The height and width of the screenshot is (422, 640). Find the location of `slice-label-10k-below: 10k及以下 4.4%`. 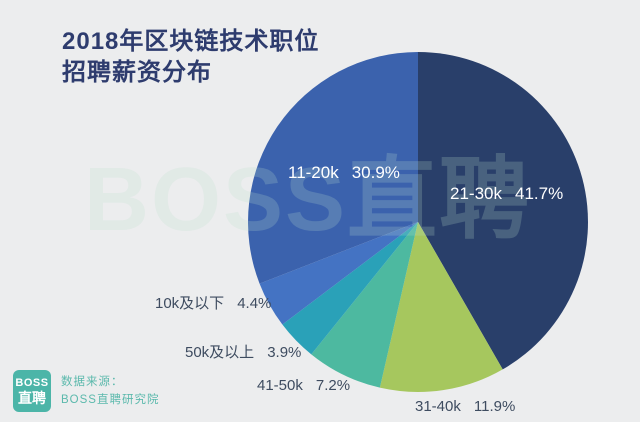

slice-label-10k-below: 10k及以下 4.4% is located at coordinates (213, 302).